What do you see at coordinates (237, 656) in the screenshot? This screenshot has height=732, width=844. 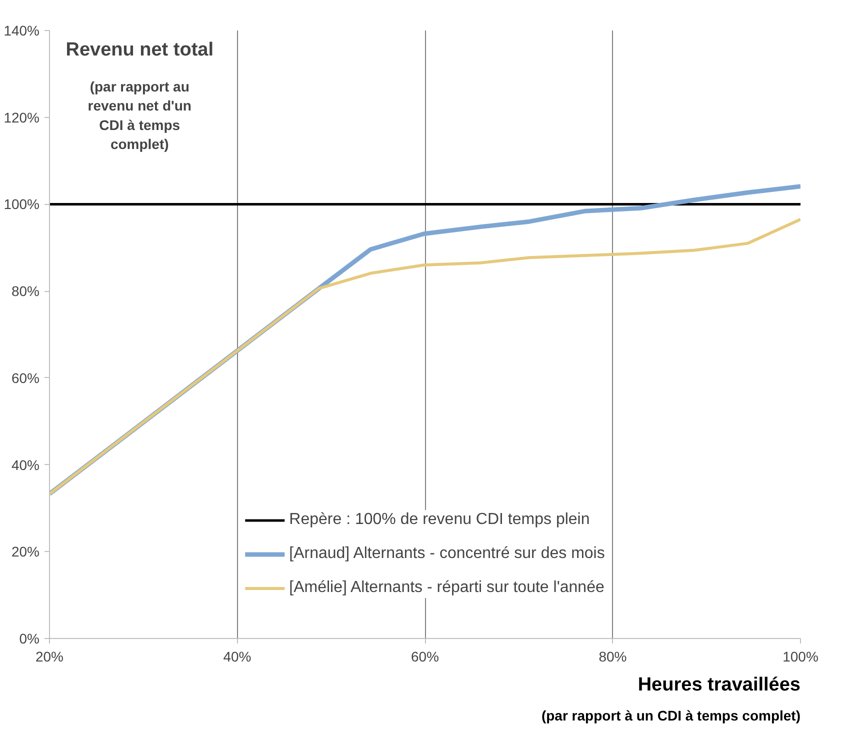 I see `x-tick-label: 40%` at bounding box center [237, 656].